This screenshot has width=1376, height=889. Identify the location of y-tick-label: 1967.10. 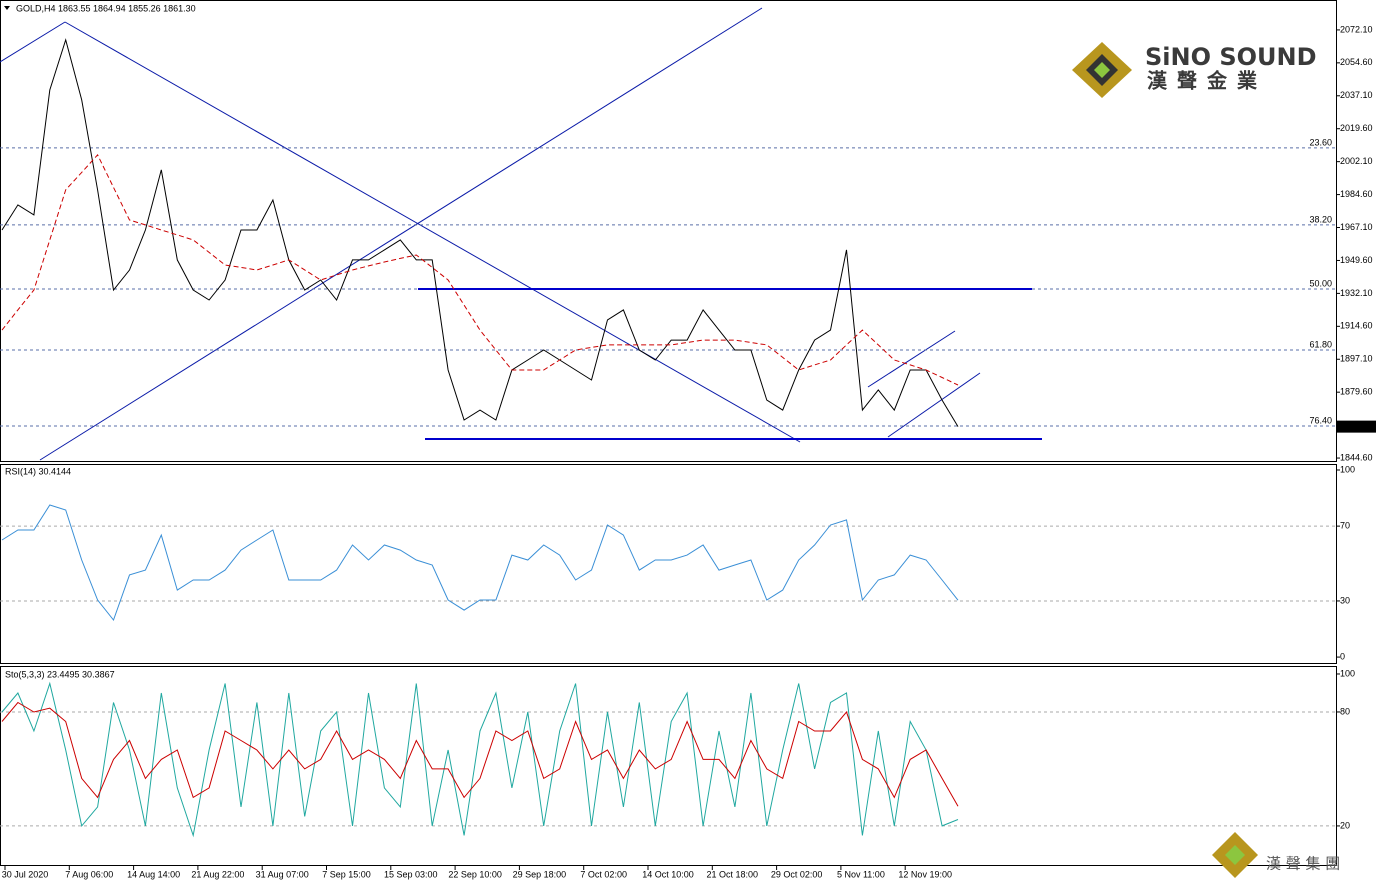
(1356, 227).